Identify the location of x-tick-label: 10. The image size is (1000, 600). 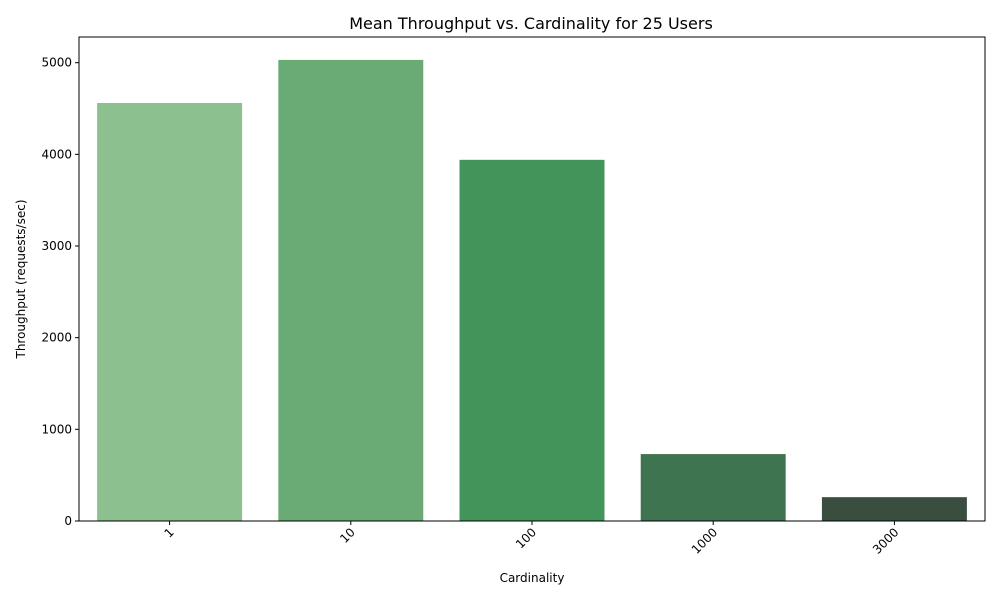
(347, 535).